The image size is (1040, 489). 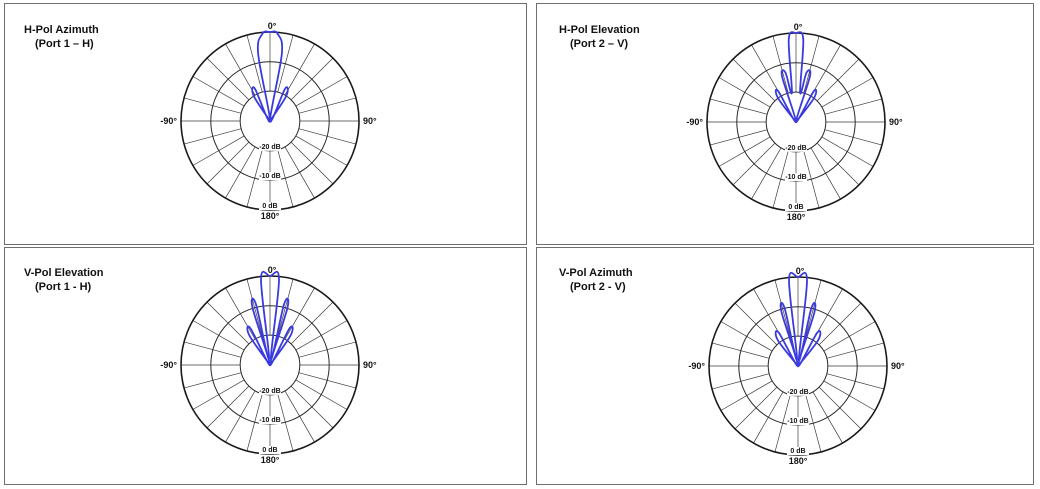 I want to click on chart-subtitle: (Port 2 - V), so click(x=598, y=287).